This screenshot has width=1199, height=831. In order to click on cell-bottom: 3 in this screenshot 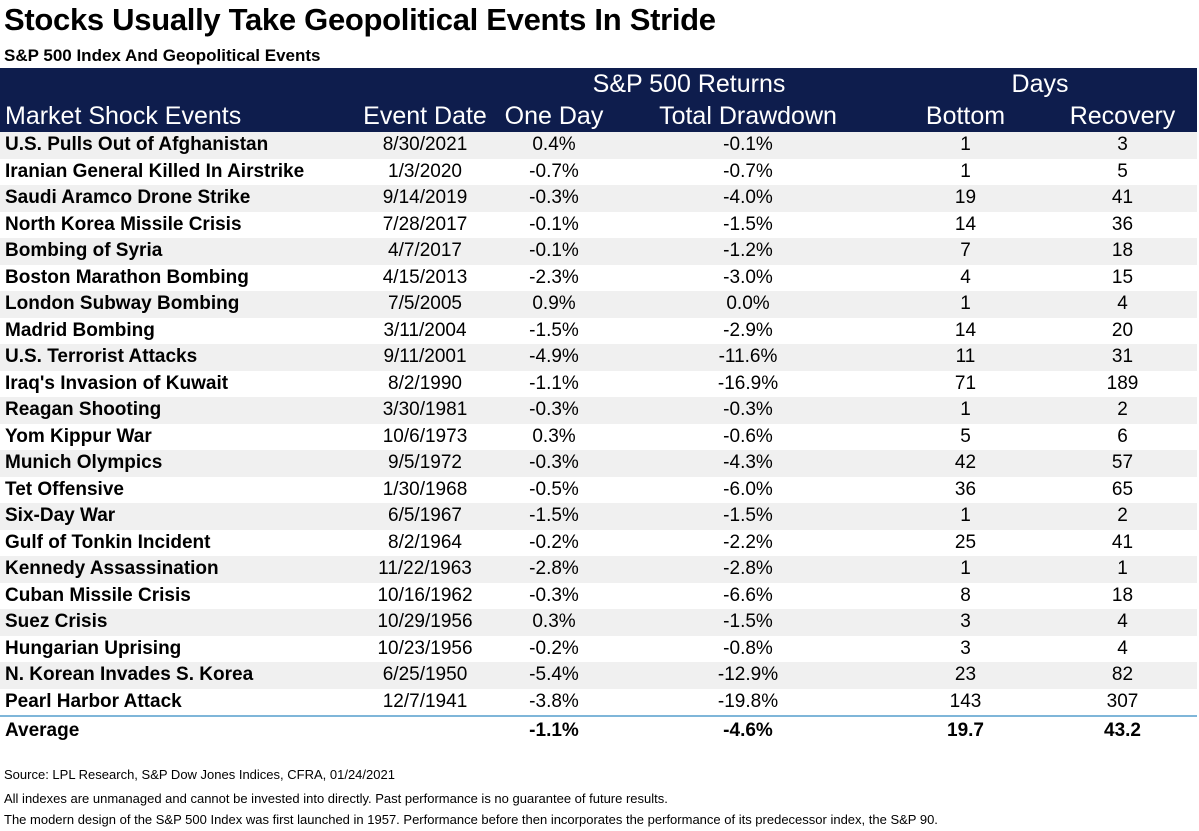, I will do `click(965, 622)`.